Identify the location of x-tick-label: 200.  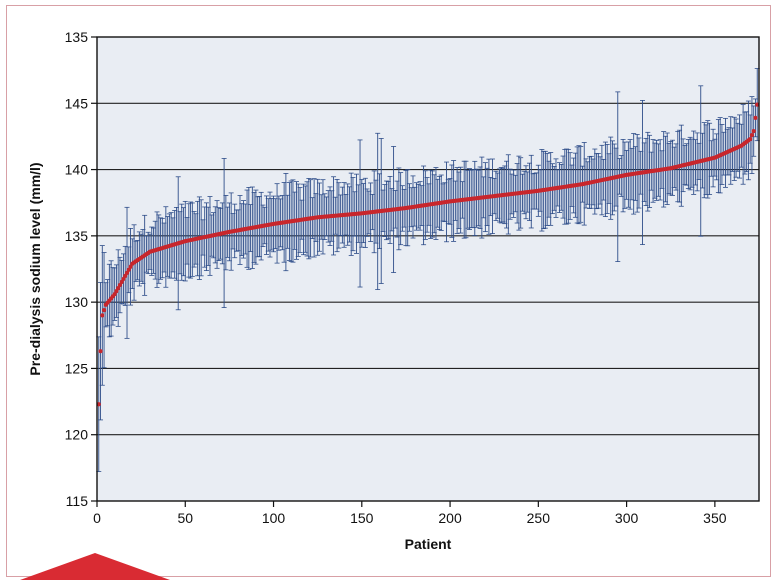
(450, 518).